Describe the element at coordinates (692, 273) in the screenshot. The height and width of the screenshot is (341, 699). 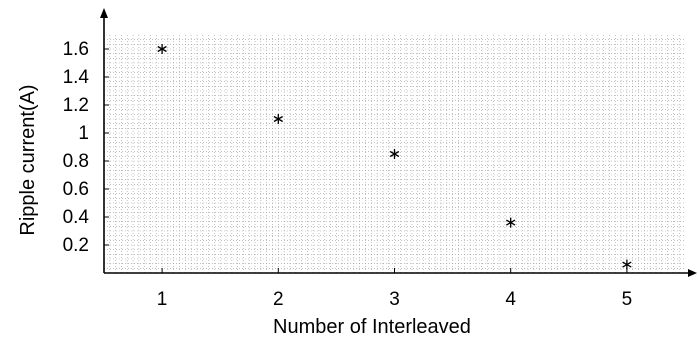
I see `x-axis-arrow` at that location.